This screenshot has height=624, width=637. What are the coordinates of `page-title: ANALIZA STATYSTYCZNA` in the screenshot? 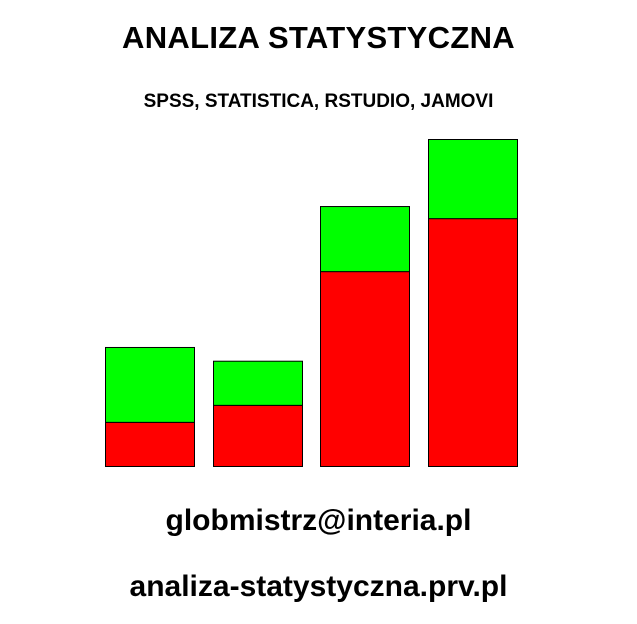 It's located at (318, 37).